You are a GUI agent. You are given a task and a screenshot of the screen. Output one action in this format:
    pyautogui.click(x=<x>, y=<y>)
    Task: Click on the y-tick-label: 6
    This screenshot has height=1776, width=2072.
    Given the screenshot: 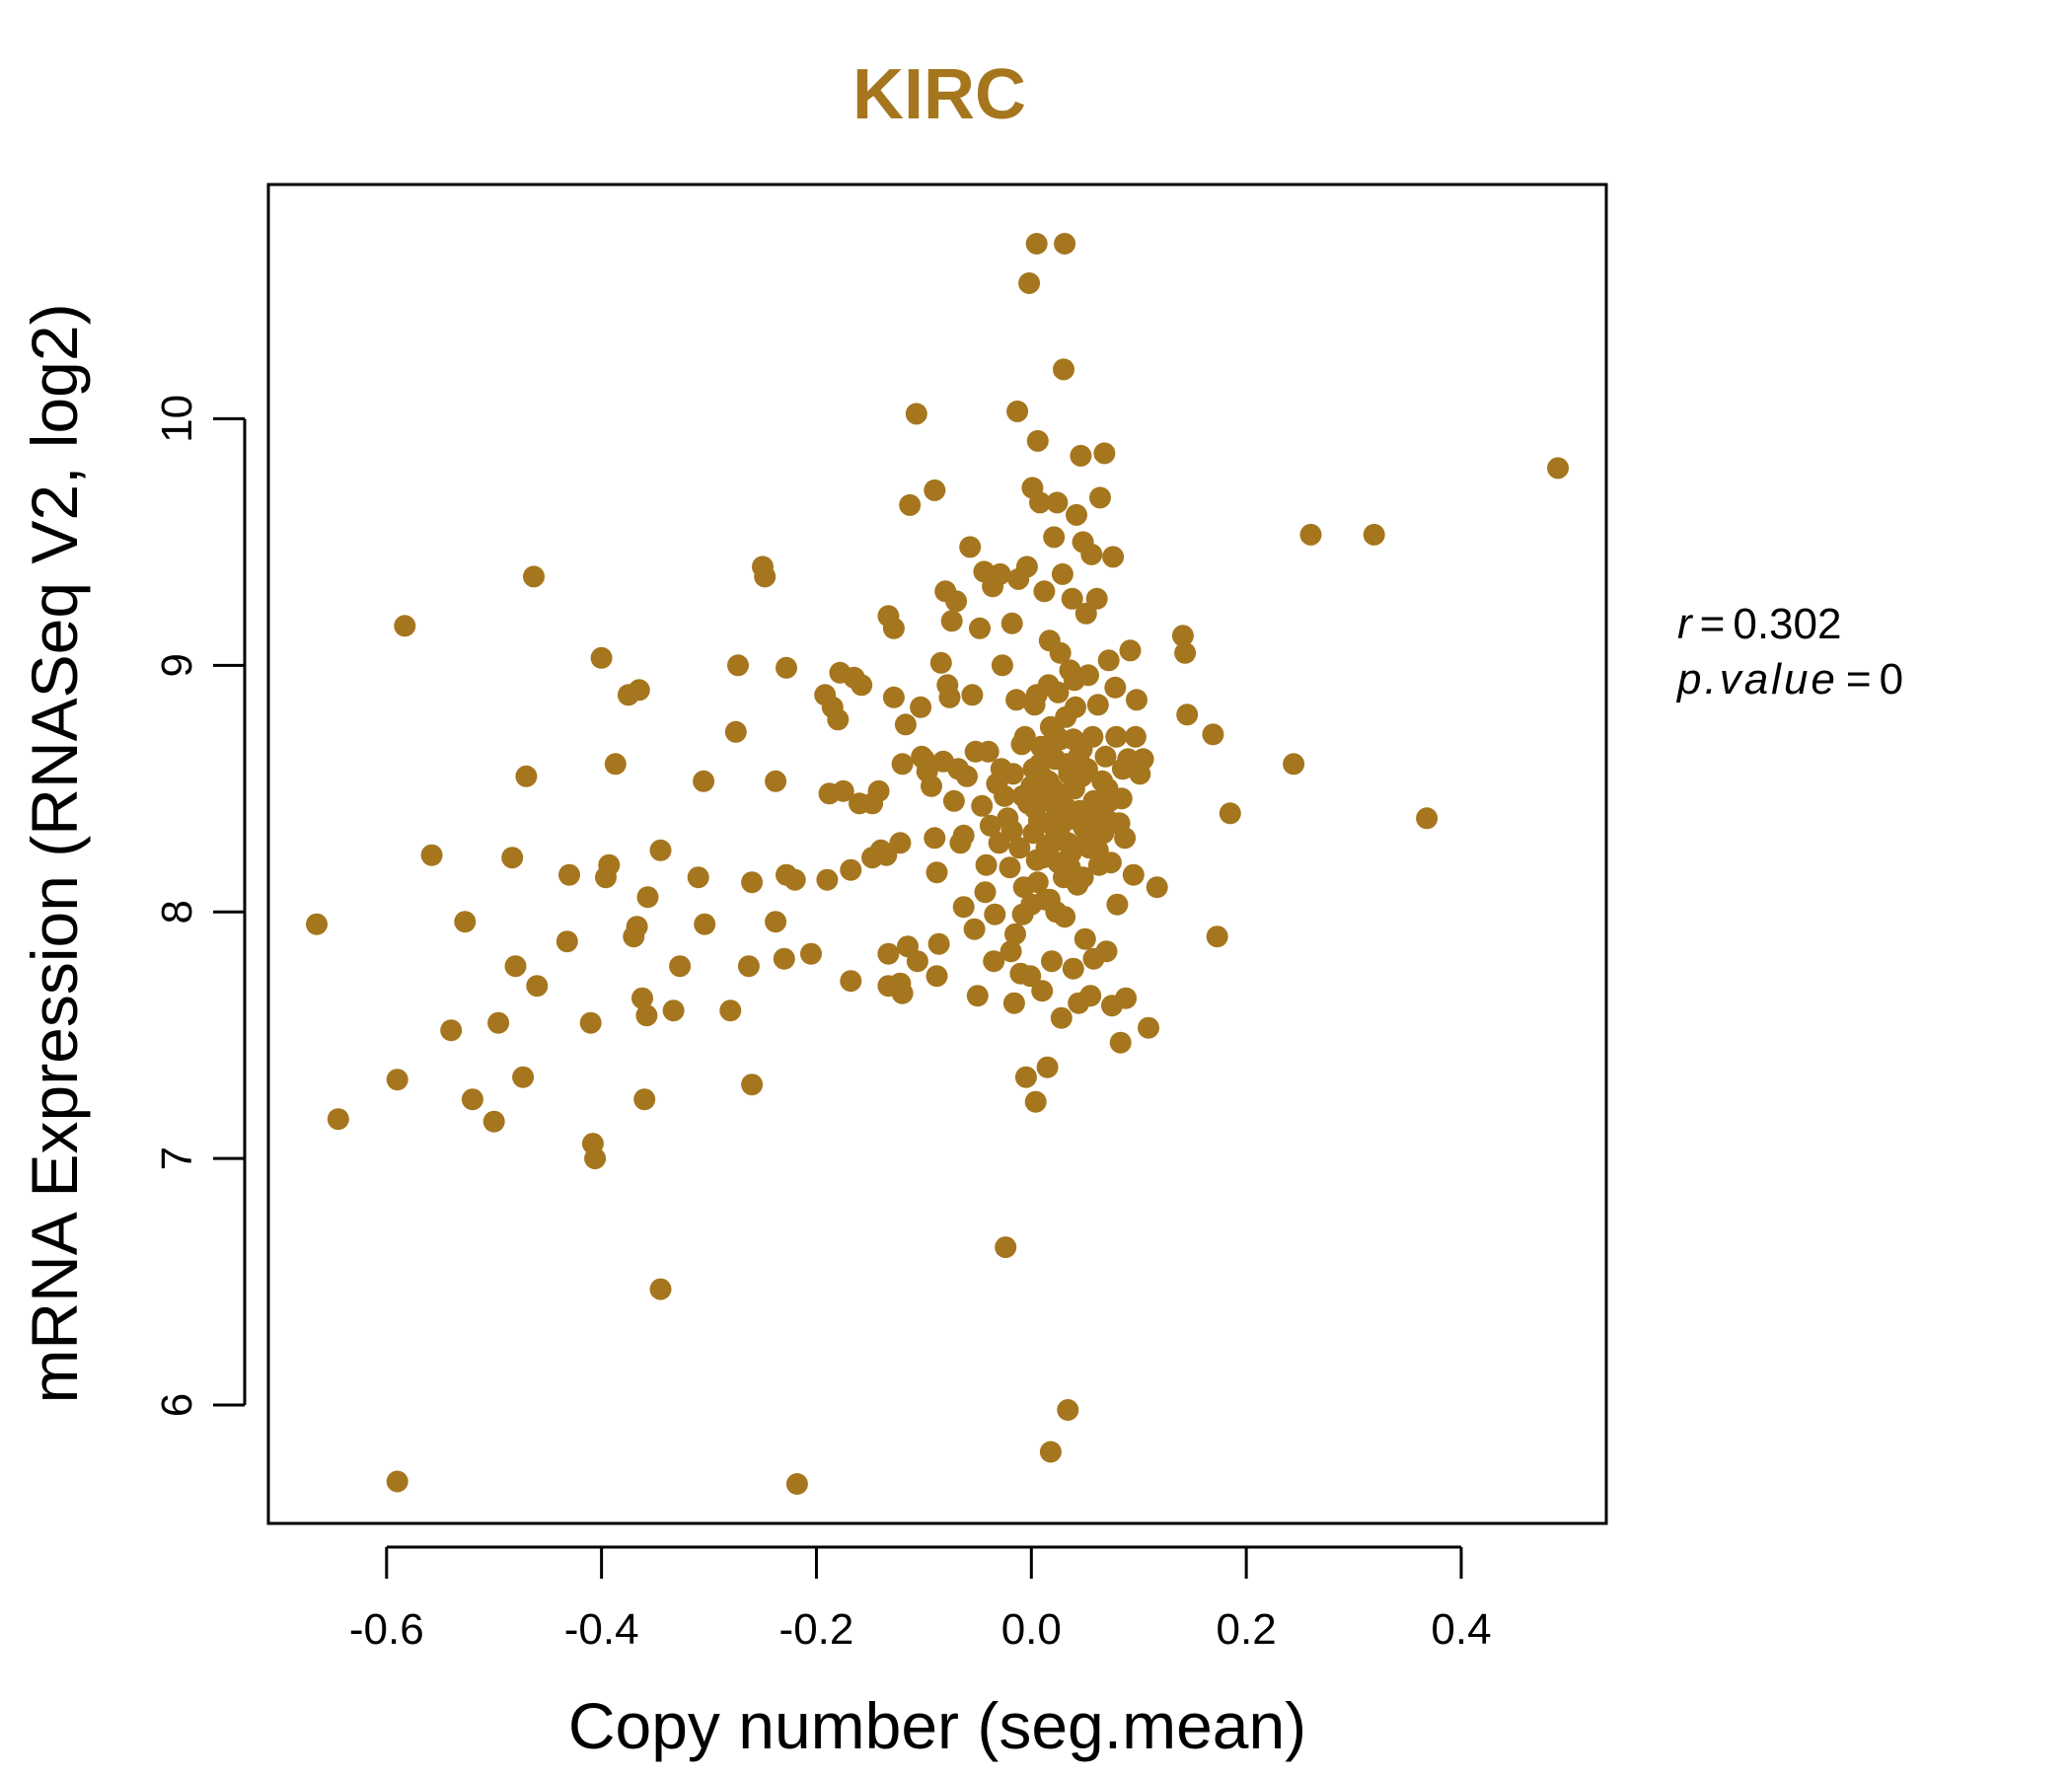 What is the action you would take?
    pyautogui.click(x=177, y=1405)
    